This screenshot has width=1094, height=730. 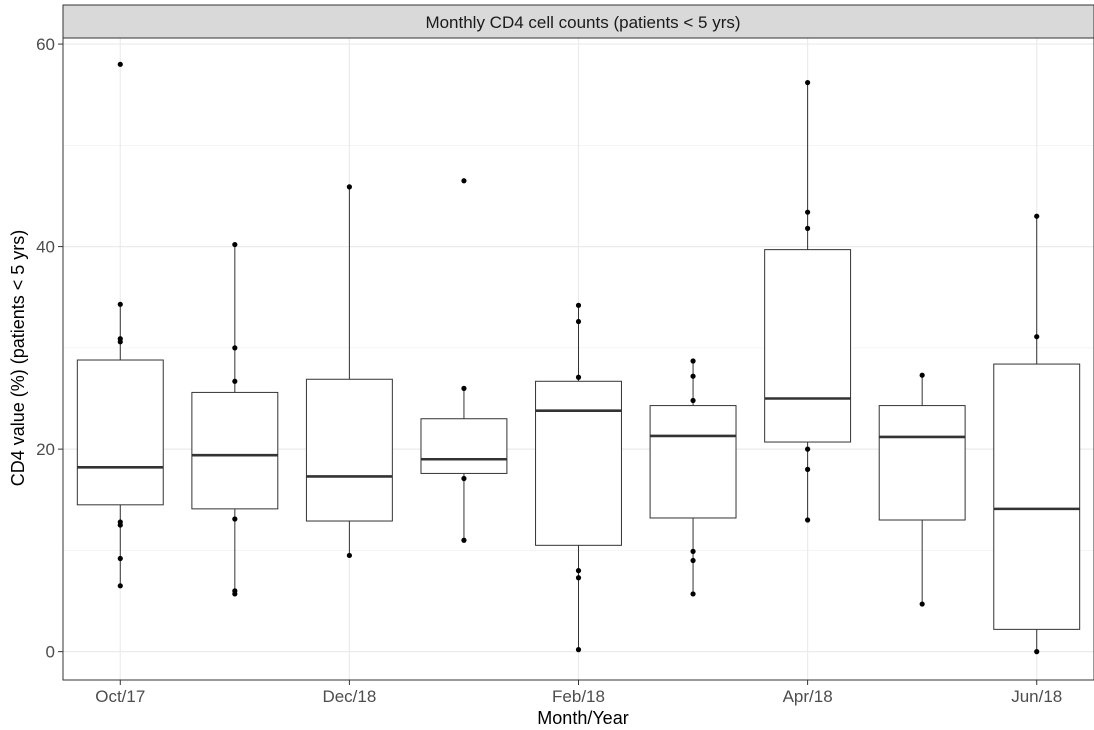 What do you see at coordinates (50, 652) in the screenshot?
I see `y-tick-label: 0` at bounding box center [50, 652].